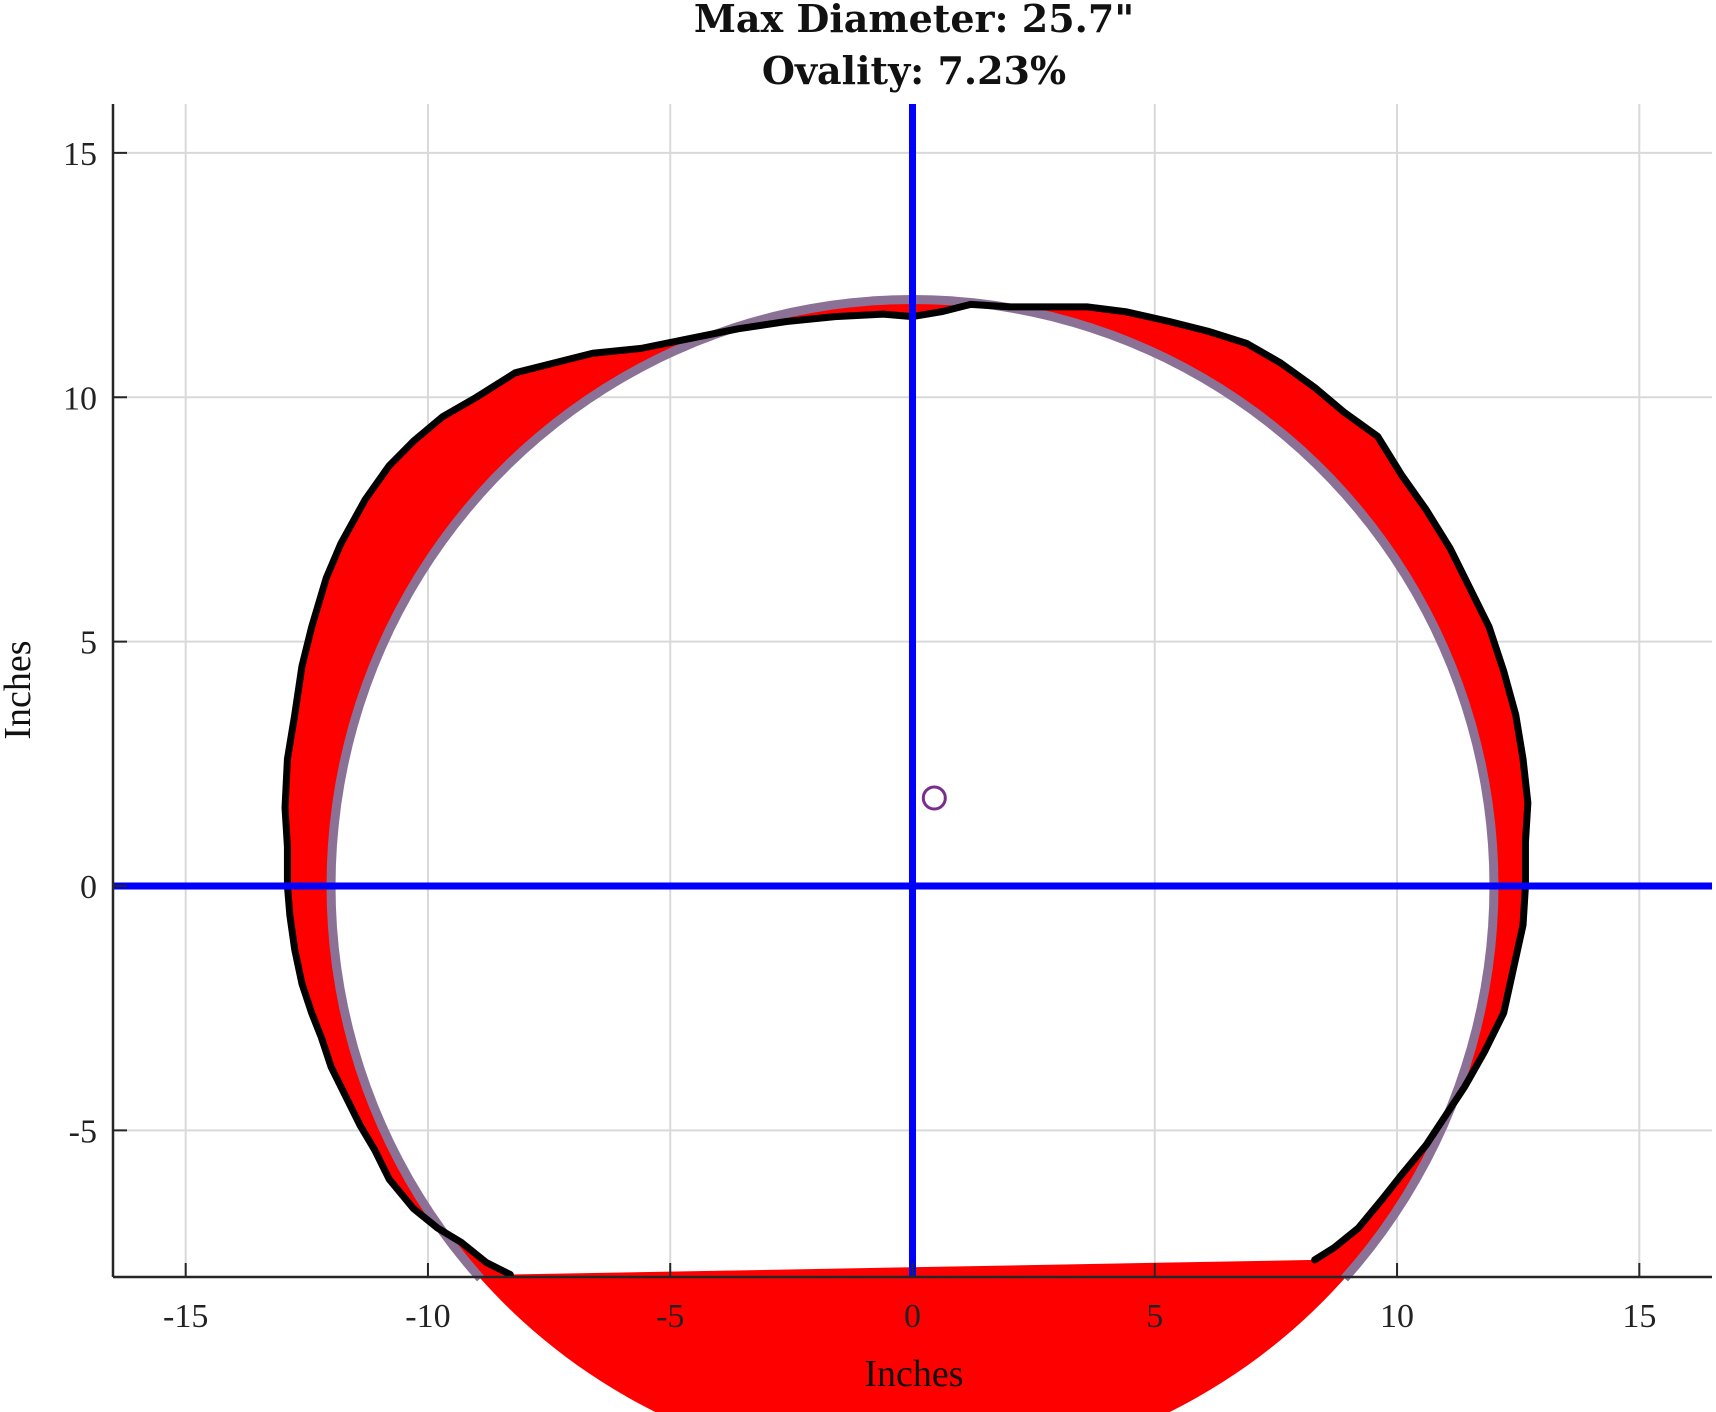 This screenshot has width=1716, height=1412. Describe the element at coordinates (670, 1316) in the screenshot. I see `x-tick-label: -5` at that location.